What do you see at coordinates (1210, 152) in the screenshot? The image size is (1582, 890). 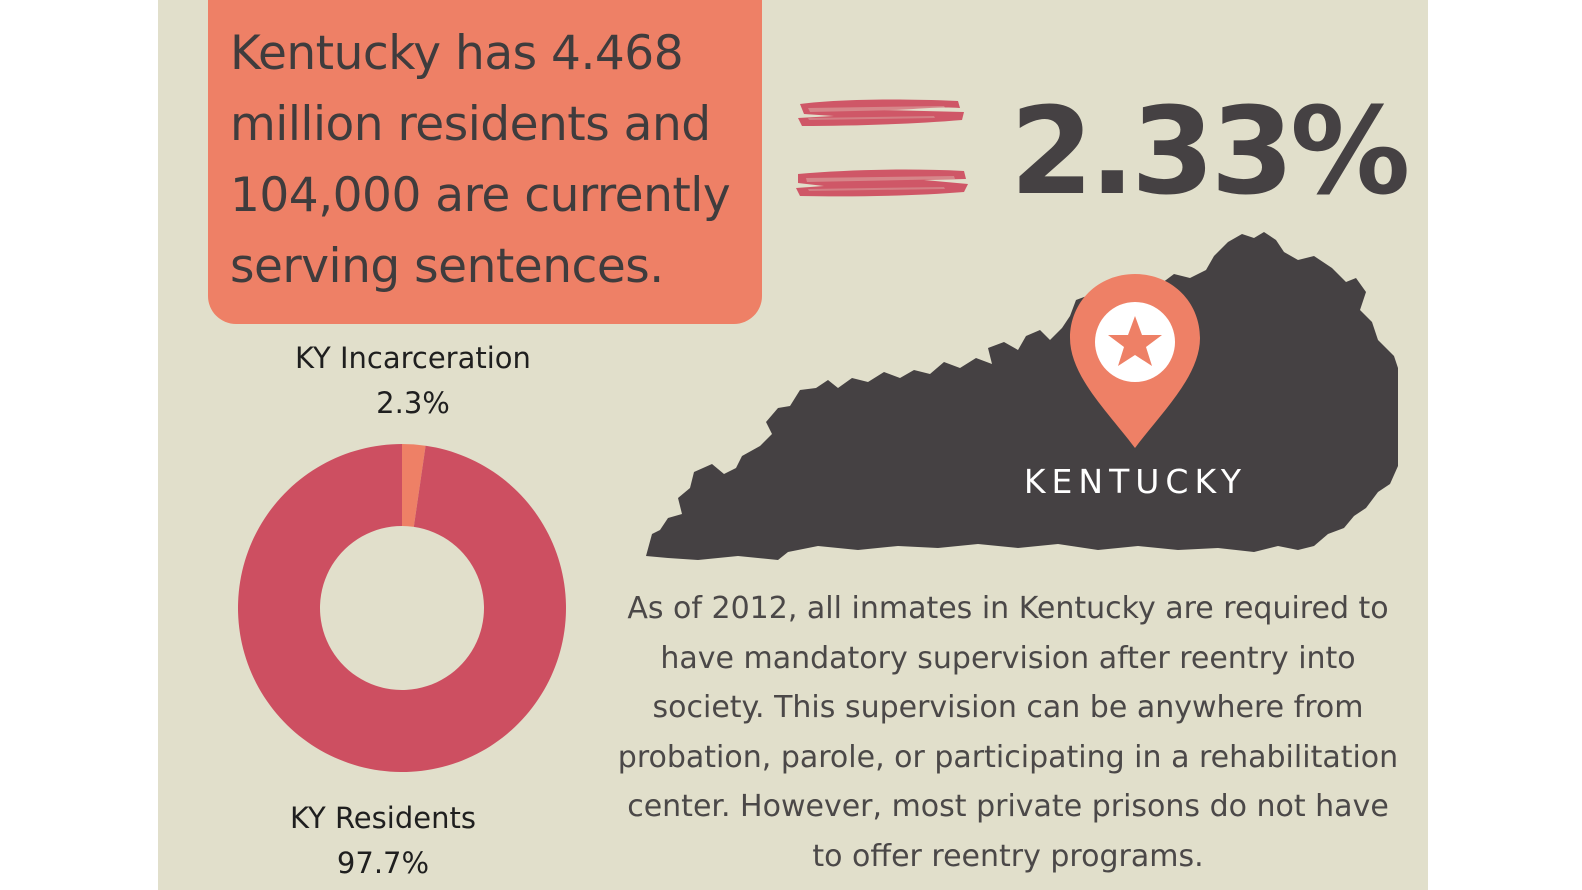 I see `headline-percent: 2.33%` at bounding box center [1210, 152].